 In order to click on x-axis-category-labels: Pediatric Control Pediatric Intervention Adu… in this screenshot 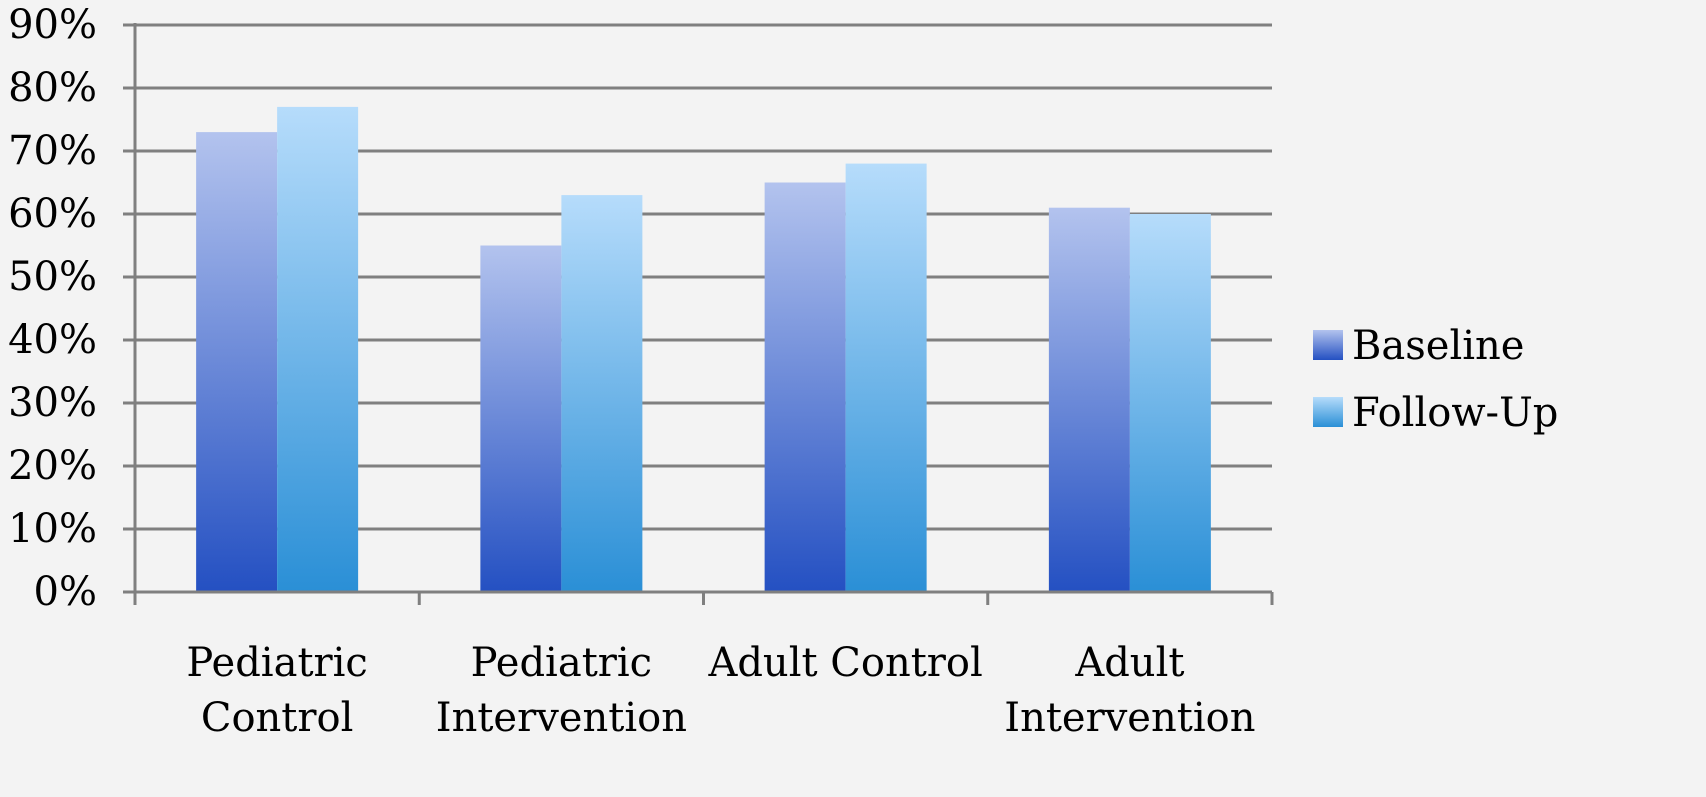, I will do `click(720, 690)`.